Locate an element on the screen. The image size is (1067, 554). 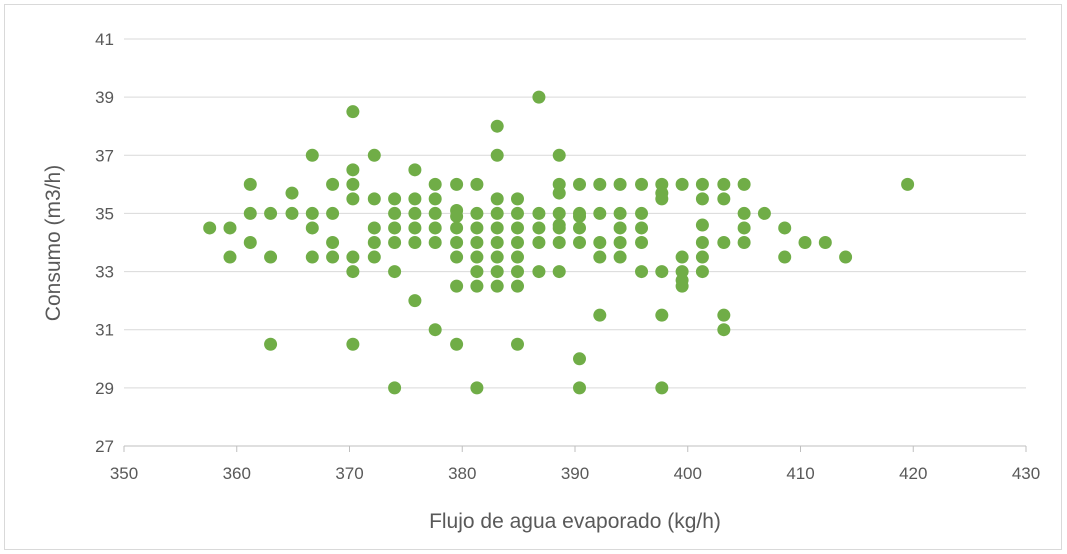
x-tick-label: 370 is located at coordinates (349, 473).